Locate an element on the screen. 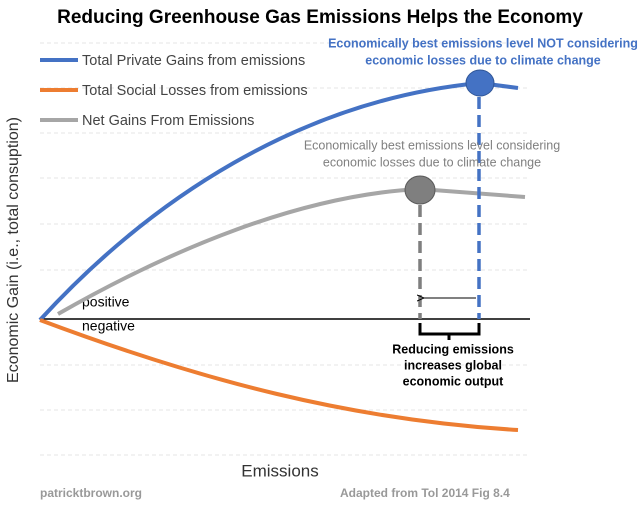  net-best-note: economic losses due to climate change is located at coordinates (432, 162).